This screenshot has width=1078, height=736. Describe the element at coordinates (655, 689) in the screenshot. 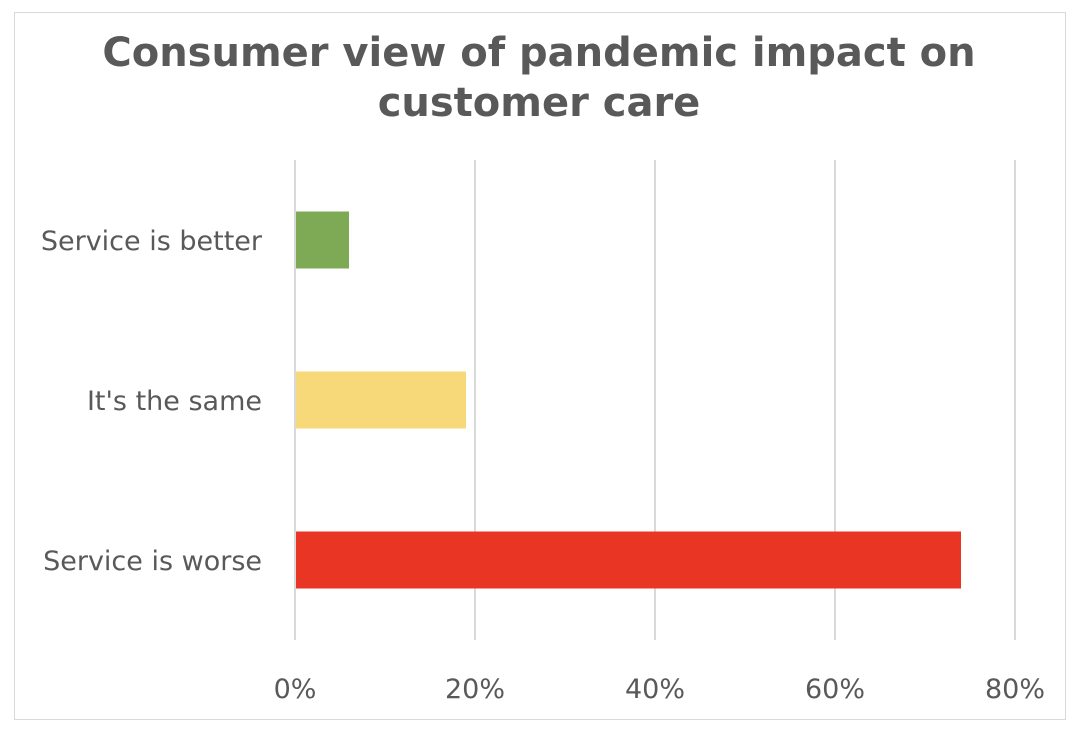

I see `x-tick-label: 40%` at that location.